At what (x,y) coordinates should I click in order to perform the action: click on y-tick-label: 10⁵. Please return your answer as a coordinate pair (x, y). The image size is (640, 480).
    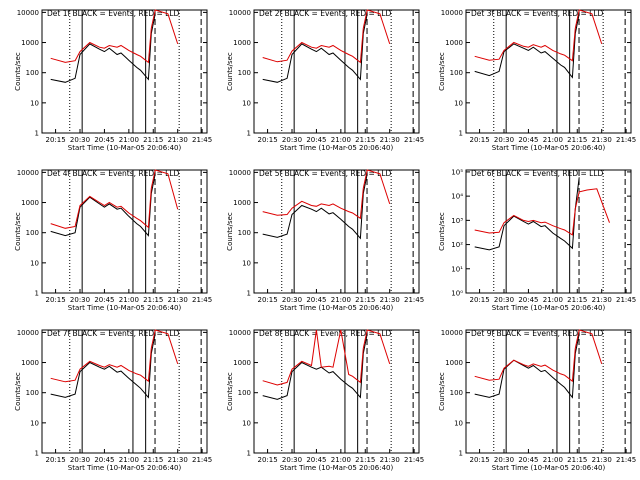
    Looking at the image, I should click on (457, 172).